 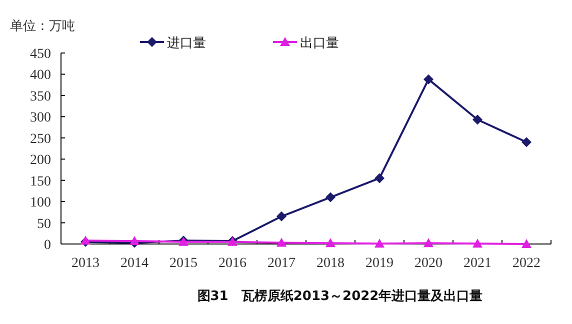 What do you see at coordinates (134, 263) in the screenshot?
I see `x-tick-label: 2014` at bounding box center [134, 263].